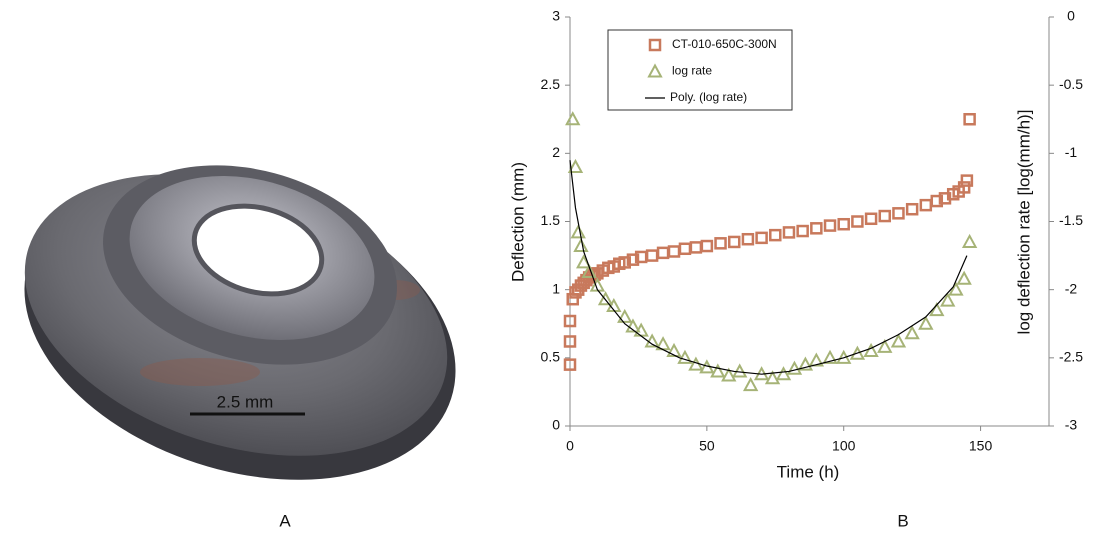 This screenshot has width=1096, height=534. I want to click on x-tick-label: 0, so click(570, 446).